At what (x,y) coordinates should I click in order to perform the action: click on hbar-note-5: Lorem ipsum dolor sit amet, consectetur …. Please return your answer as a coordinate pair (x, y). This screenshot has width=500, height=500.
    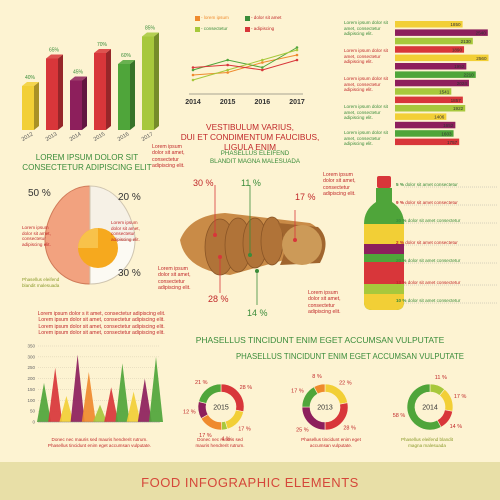
    Looking at the image, I should click on (366, 138).